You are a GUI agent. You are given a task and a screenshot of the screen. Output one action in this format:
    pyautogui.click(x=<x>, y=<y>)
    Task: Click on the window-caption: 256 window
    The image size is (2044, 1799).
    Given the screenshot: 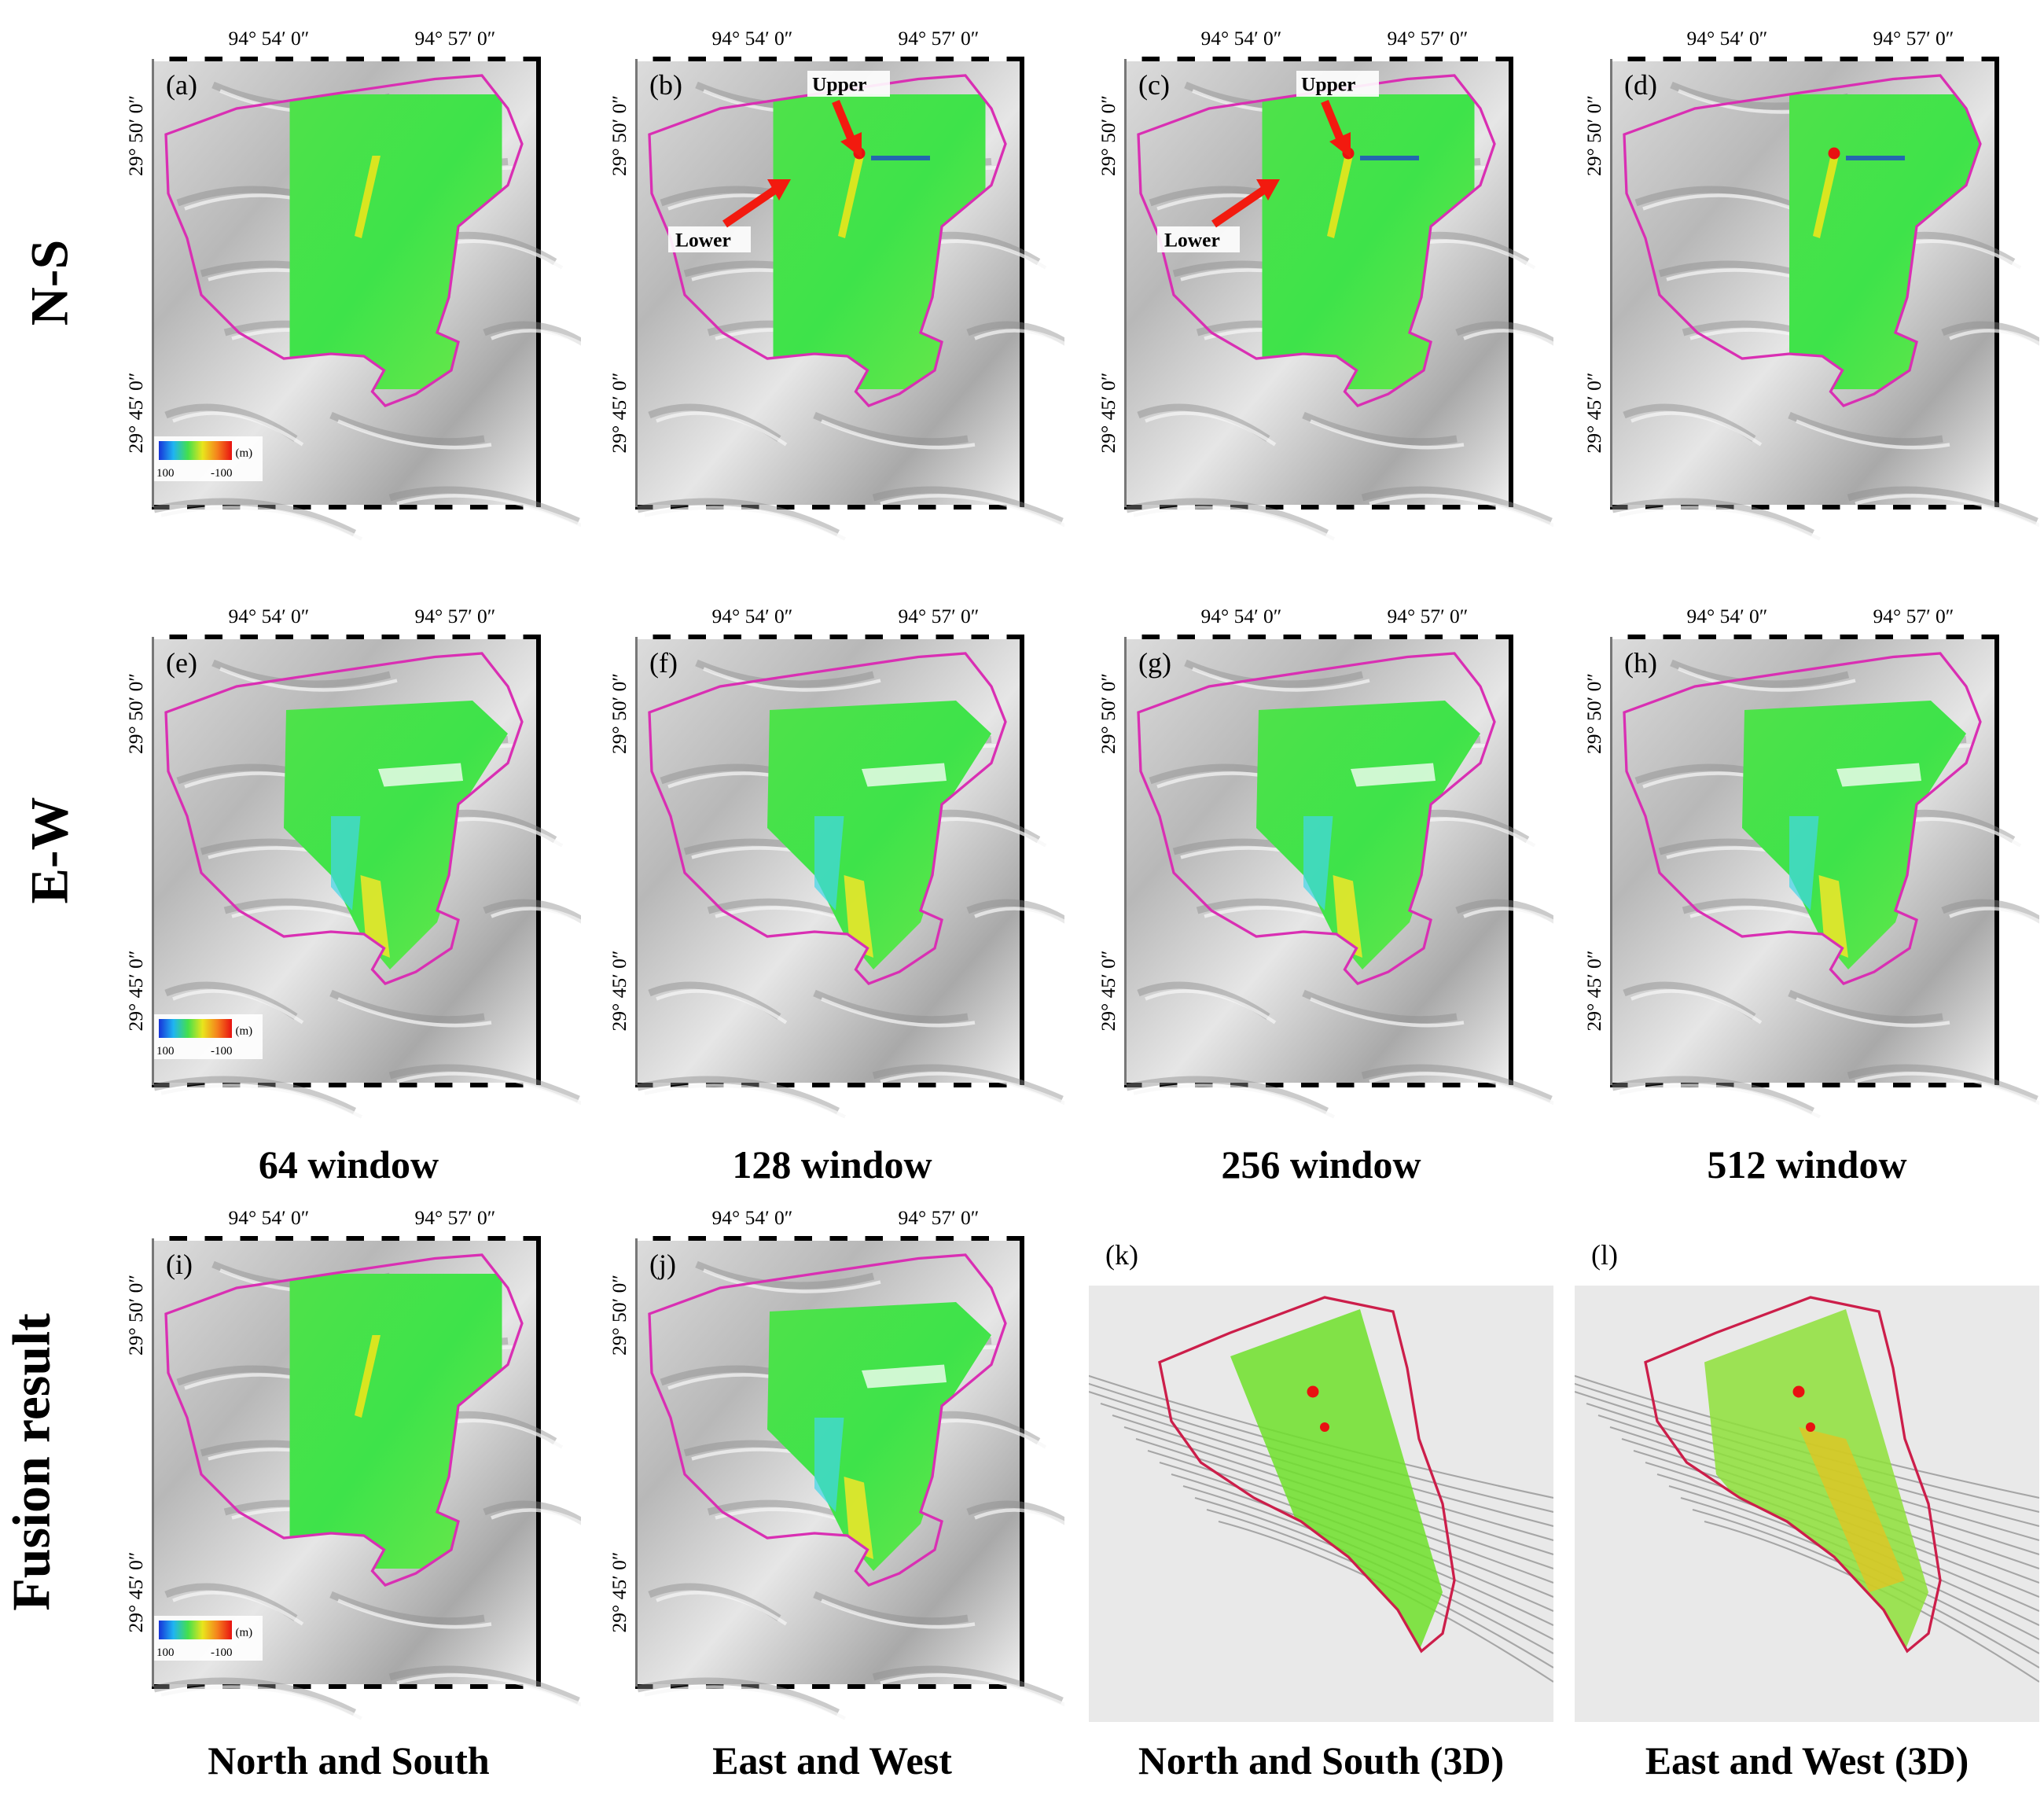 What is the action you would take?
    pyautogui.click(x=1321, y=1164)
    